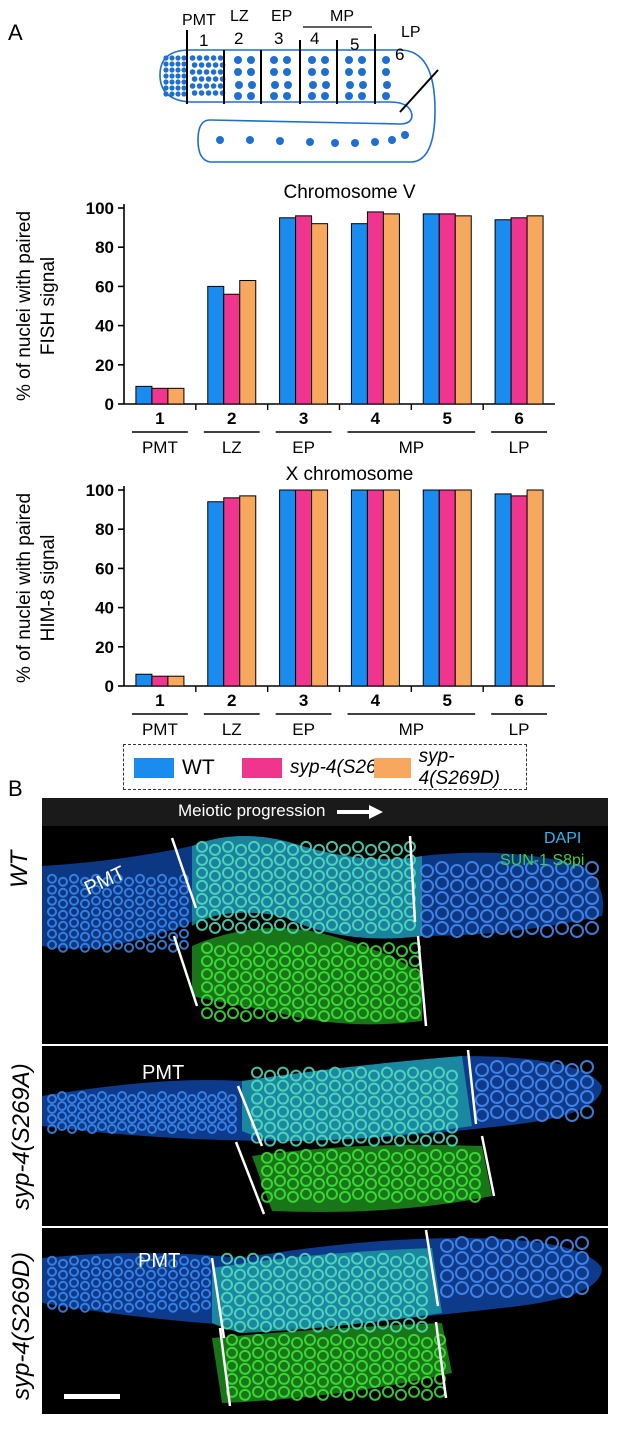 The image size is (617, 1429). I want to click on stage-label: LP, so click(519, 447).